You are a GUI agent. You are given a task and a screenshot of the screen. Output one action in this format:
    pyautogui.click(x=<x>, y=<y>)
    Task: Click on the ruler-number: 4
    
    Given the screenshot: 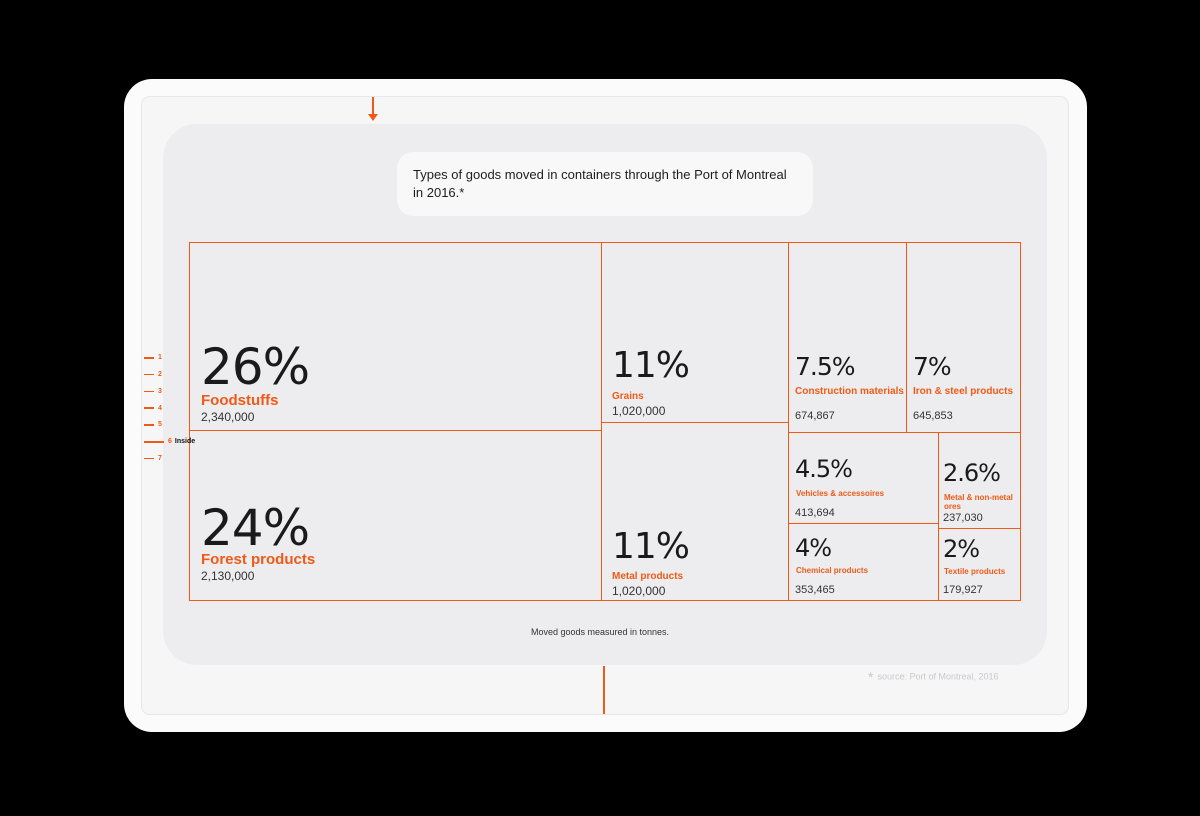 What is the action you would take?
    pyautogui.click(x=160, y=408)
    